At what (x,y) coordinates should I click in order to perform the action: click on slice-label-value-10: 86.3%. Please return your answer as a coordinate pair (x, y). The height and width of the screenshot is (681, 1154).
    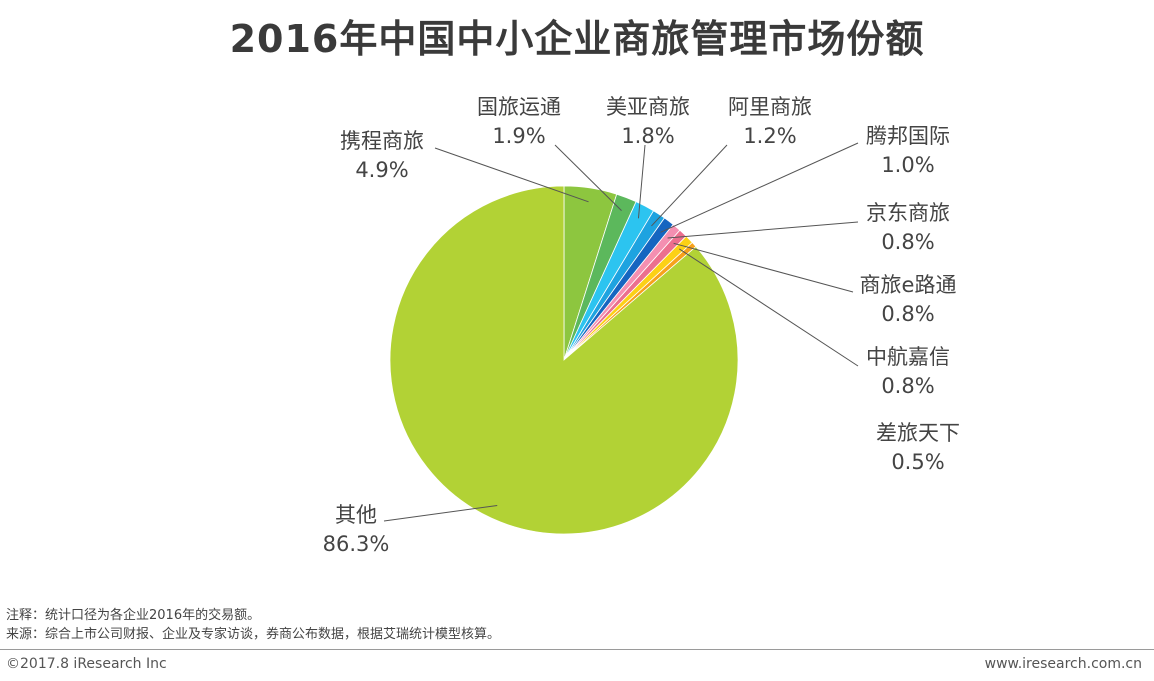
    Looking at the image, I should click on (356, 544).